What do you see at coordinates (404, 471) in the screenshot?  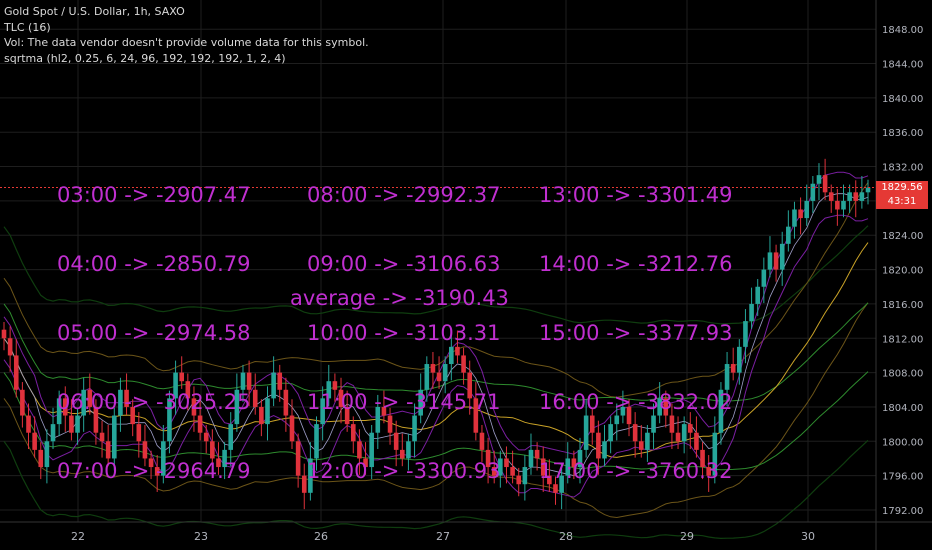 I see `overlay-row: 12:00 -> -3300.93` at bounding box center [404, 471].